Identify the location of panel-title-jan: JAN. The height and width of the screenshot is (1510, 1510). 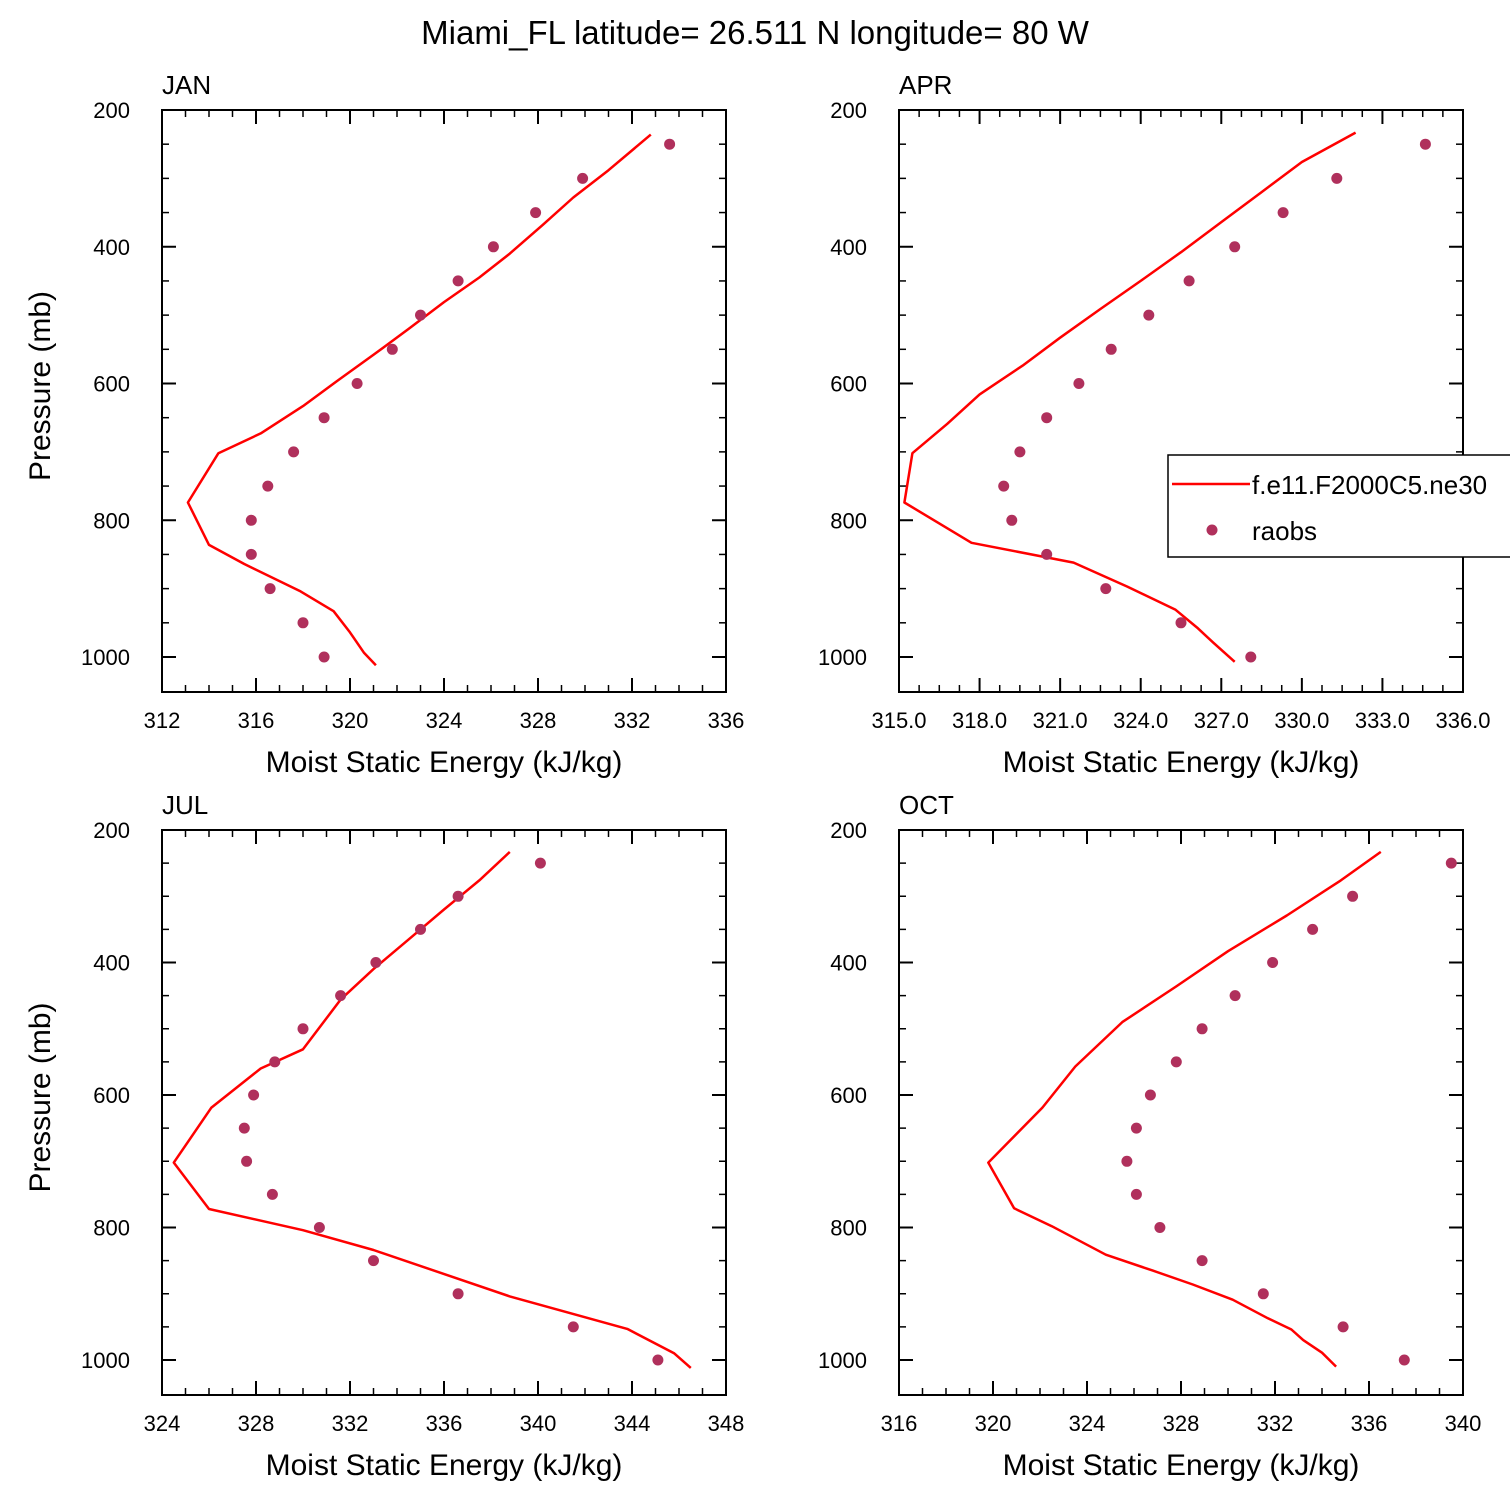
(186, 85).